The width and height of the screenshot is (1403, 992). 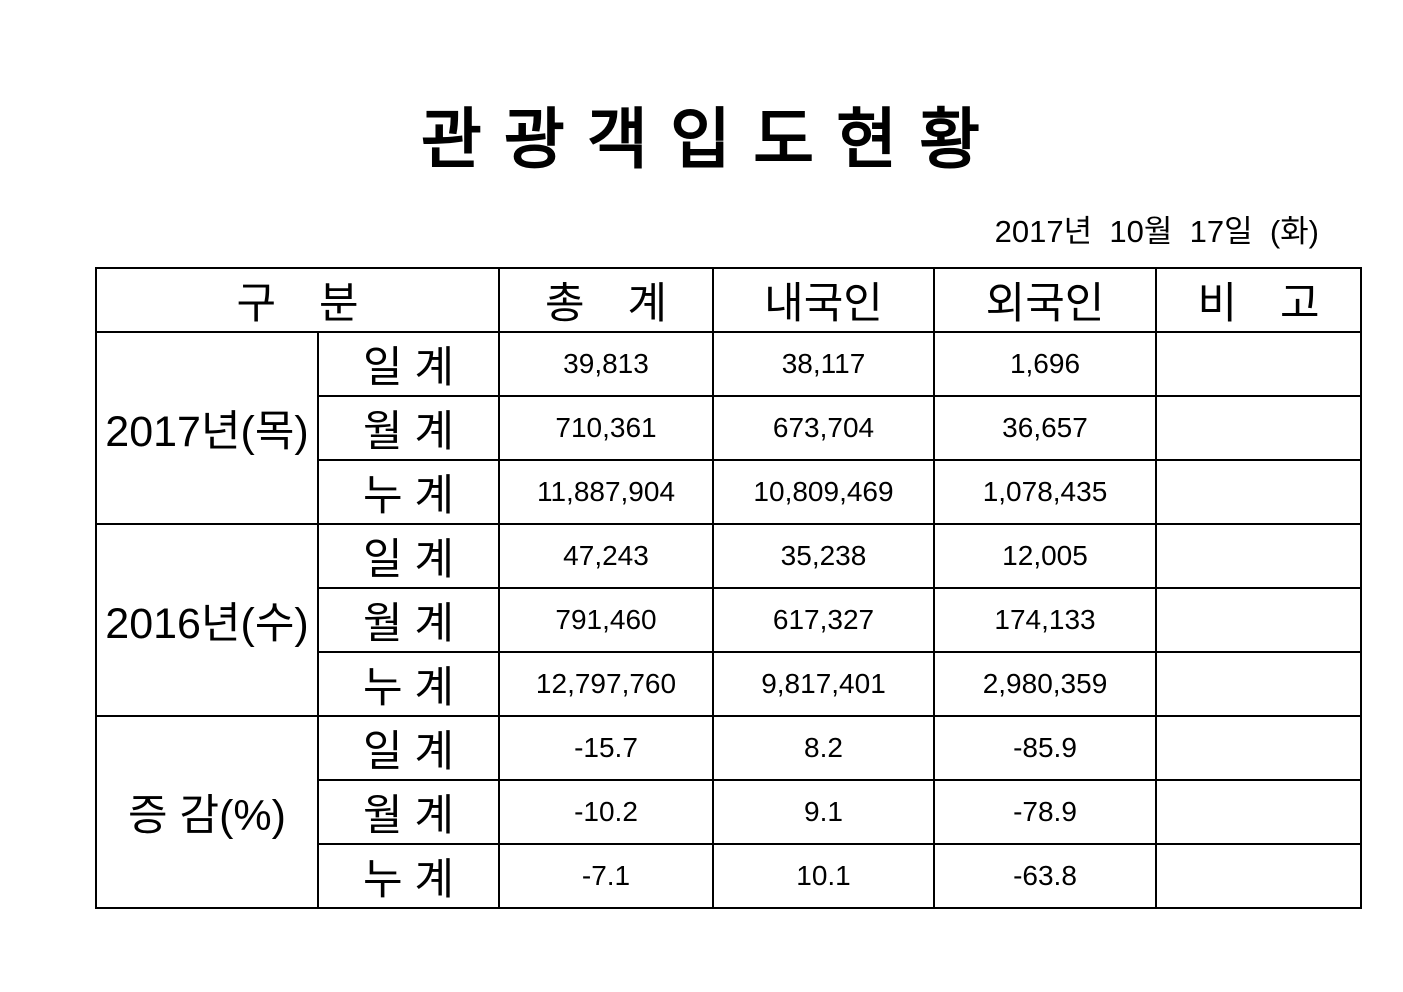 I want to click on cell-domestic: 673,704, so click(x=823, y=428).